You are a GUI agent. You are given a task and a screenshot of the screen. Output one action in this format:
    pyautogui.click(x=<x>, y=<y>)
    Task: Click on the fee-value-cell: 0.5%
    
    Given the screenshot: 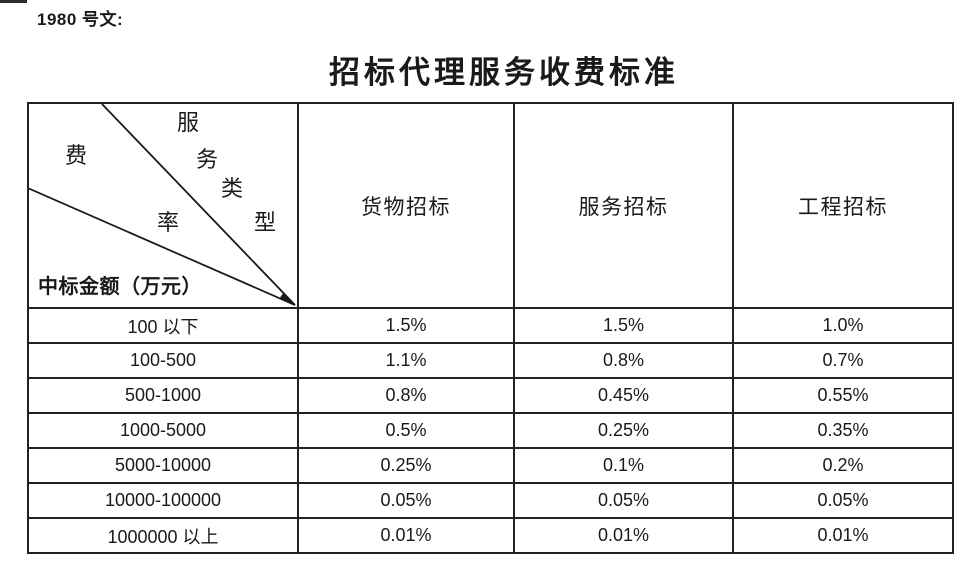 What is the action you would take?
    pyautogui.click(x=406, y=430)
    